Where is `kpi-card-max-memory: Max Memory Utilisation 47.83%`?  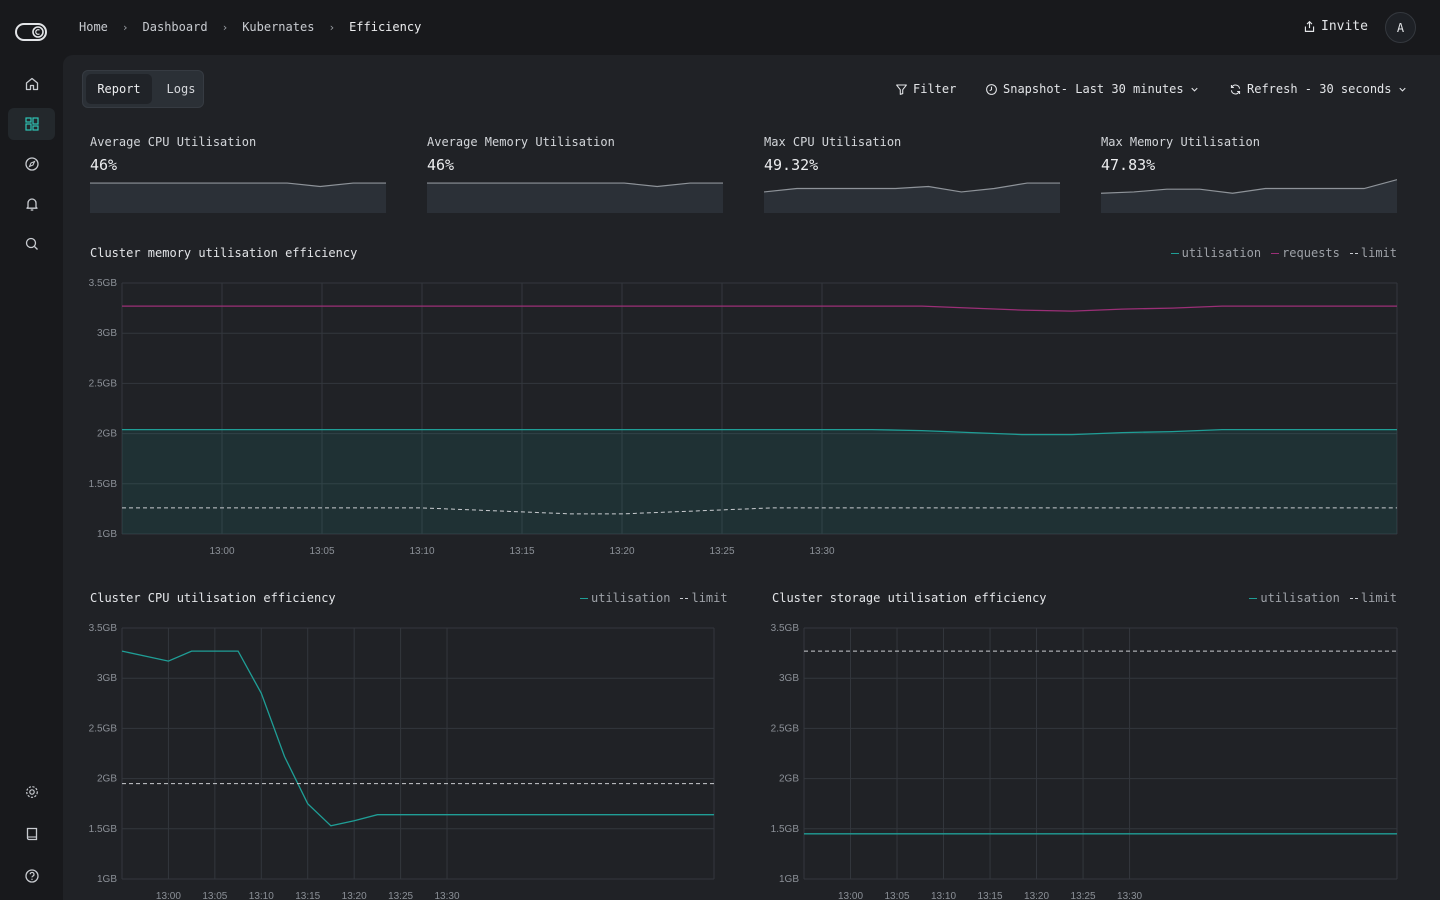
kpi-card-max-memory: Max Memory Utilisation 47.83% is located at coordinates (1249, 174).